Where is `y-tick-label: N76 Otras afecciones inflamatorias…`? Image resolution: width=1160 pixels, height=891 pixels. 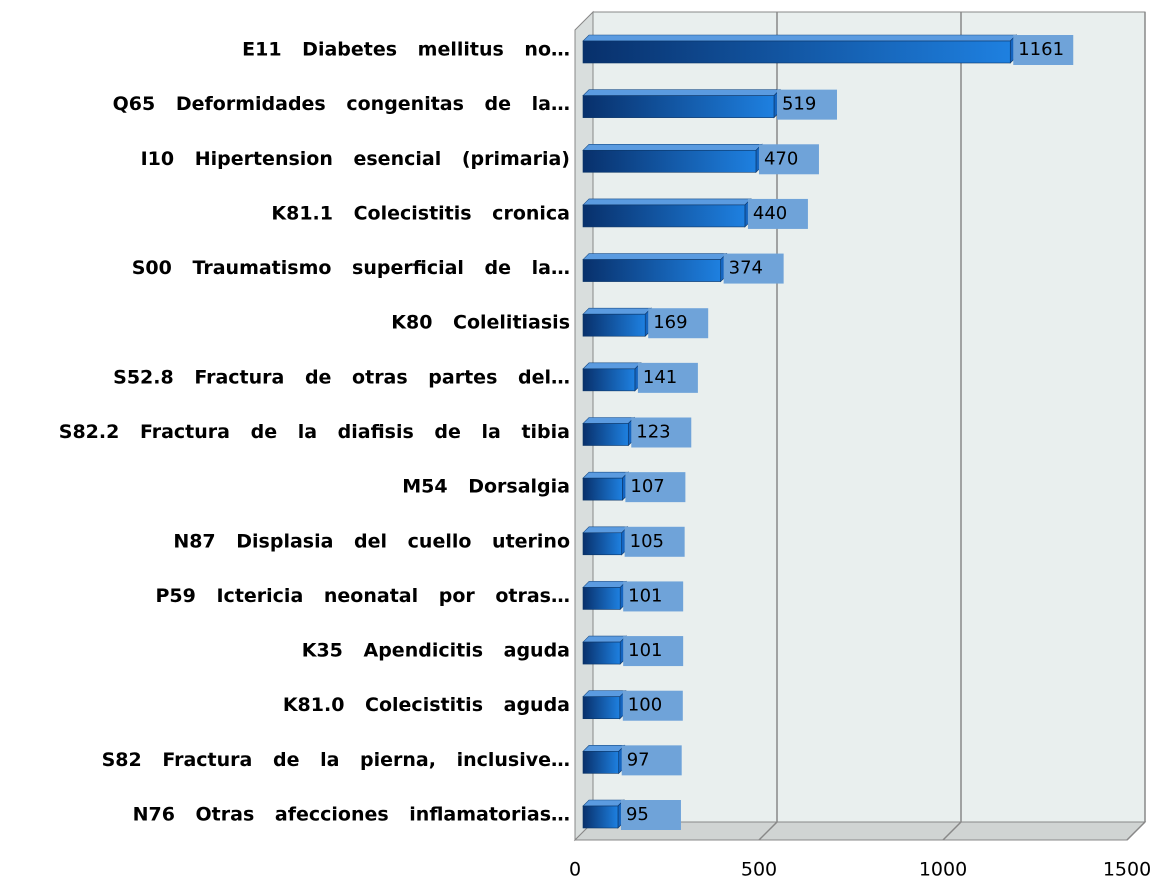
y-tick-label: N76 Otras afecciones inflamatorias… is located at coordinates (351, 815).